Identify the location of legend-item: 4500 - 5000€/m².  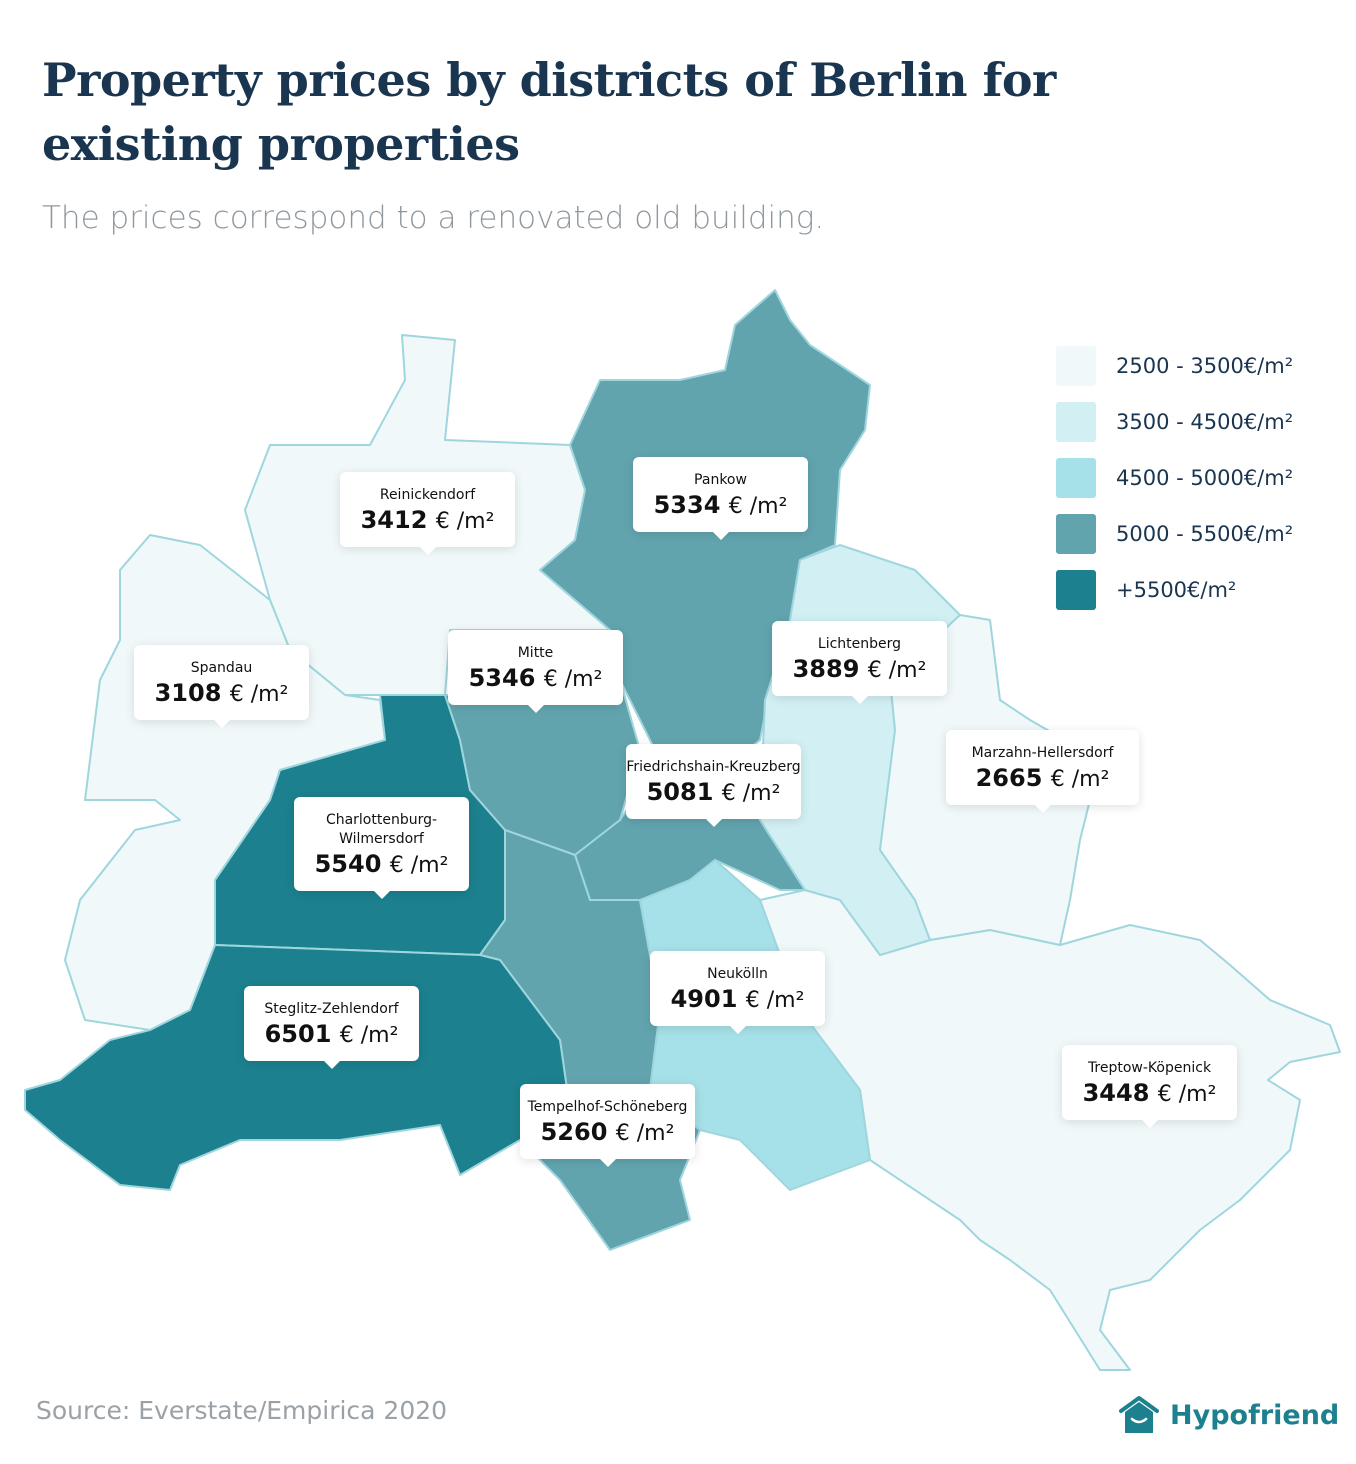
(1174, 478).